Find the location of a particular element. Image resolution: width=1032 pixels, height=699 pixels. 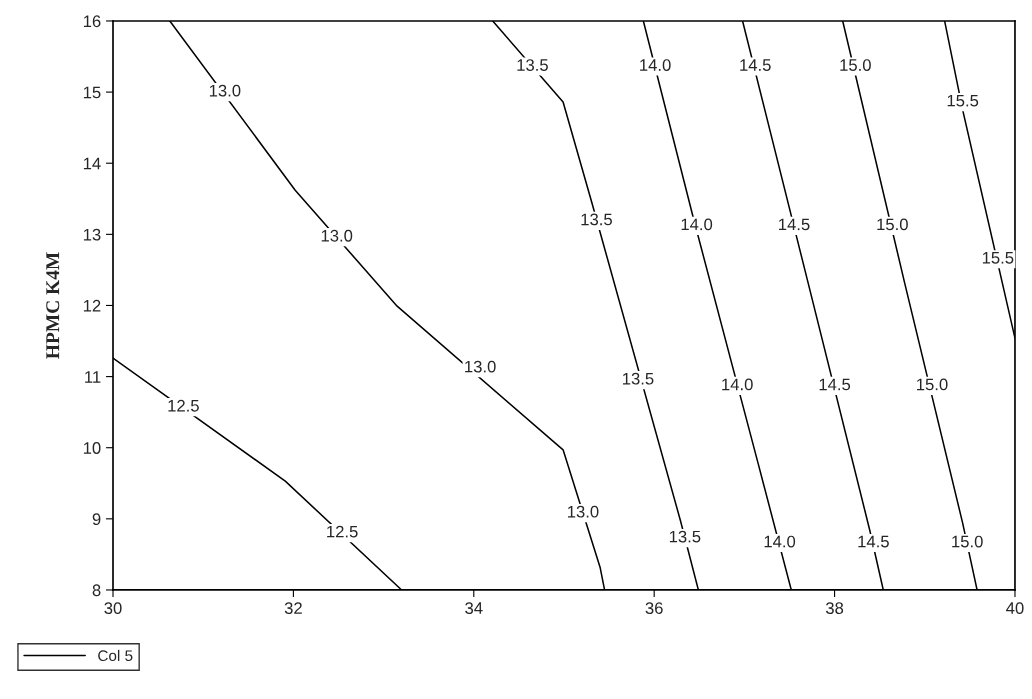

y-tick-label: 11 is located at coordinates (93, 377).